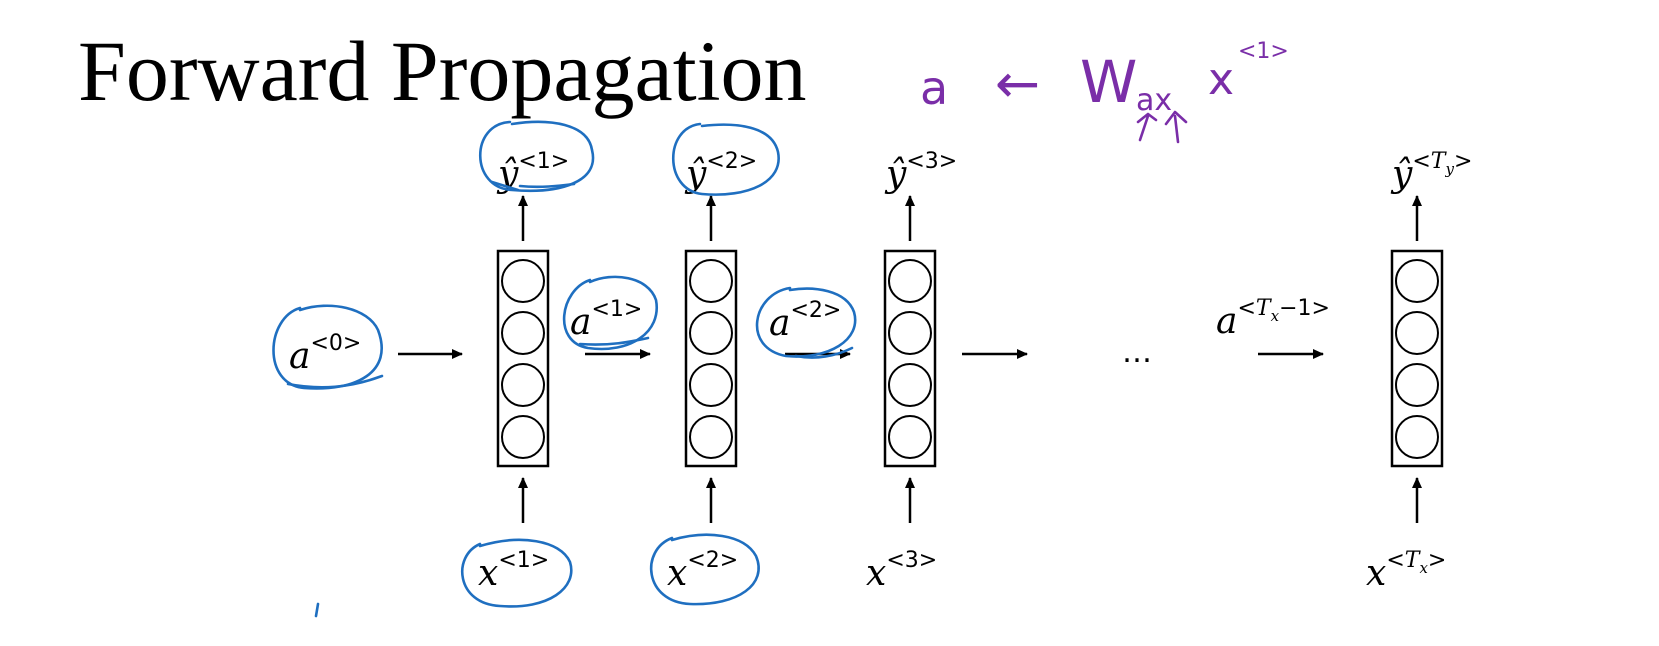 This screenshot has height=646, width=1659. Describe the element at coordinates (920, 172) in the screenshot. I see `label-y3: ŷ<3>` at that location.